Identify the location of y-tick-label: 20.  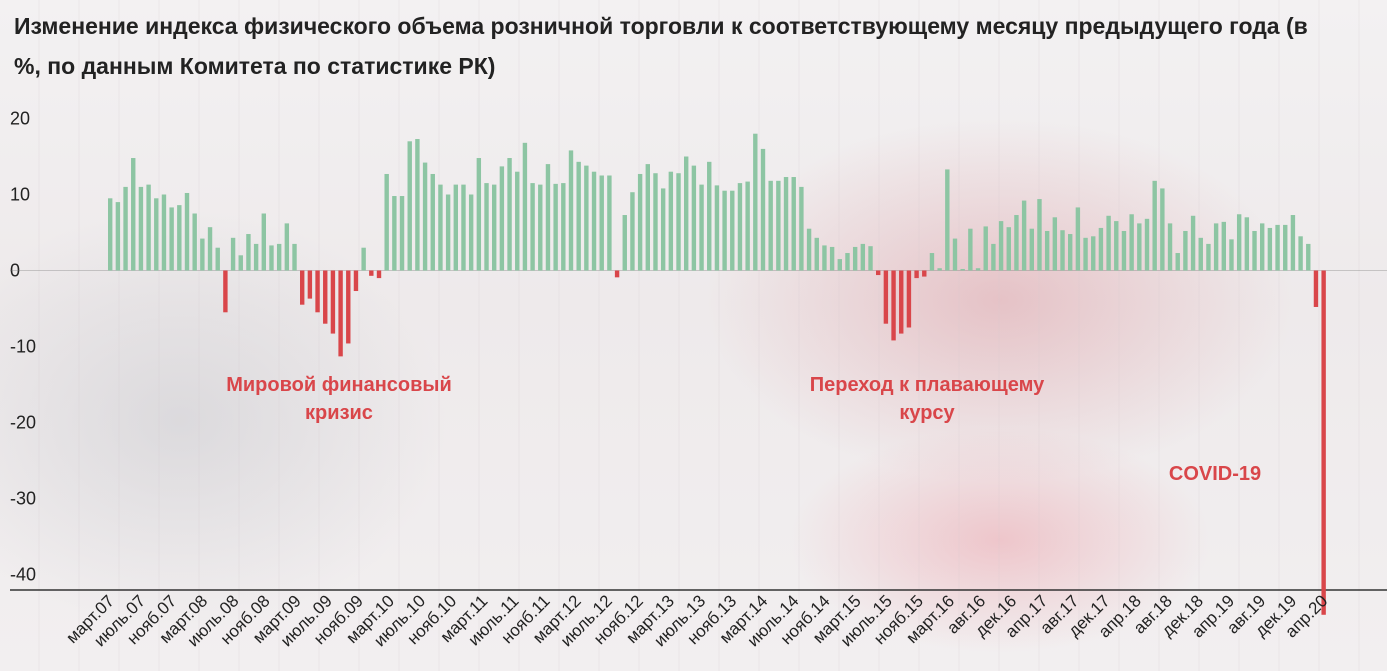
(20, 119).